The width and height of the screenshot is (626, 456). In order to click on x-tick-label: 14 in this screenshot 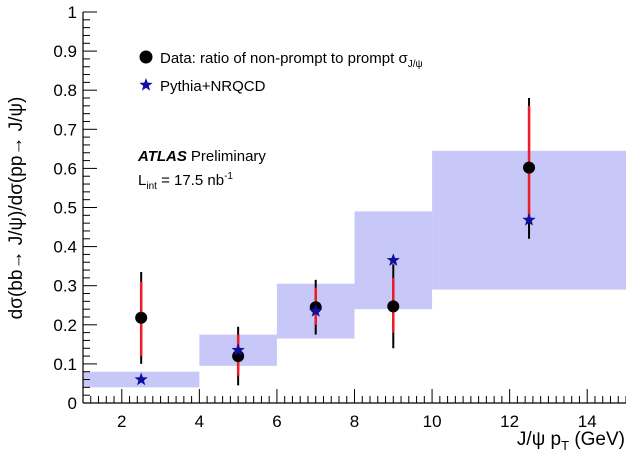, I will do `click(587, 421)`.